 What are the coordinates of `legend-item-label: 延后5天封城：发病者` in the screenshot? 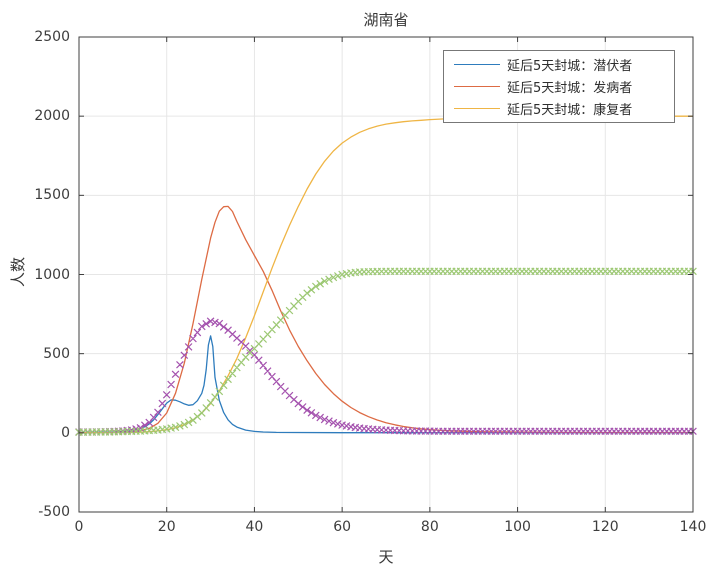 It's located at (570, 88).